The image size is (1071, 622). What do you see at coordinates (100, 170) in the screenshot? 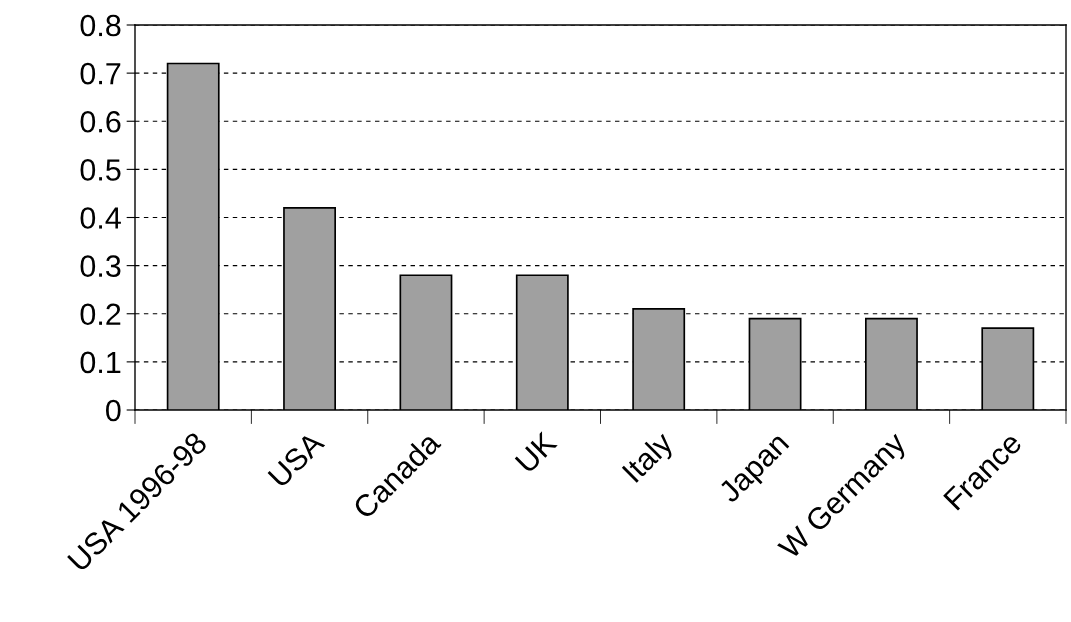
I see `y-tick-label: 0.5` at bounding box center [100, 170].